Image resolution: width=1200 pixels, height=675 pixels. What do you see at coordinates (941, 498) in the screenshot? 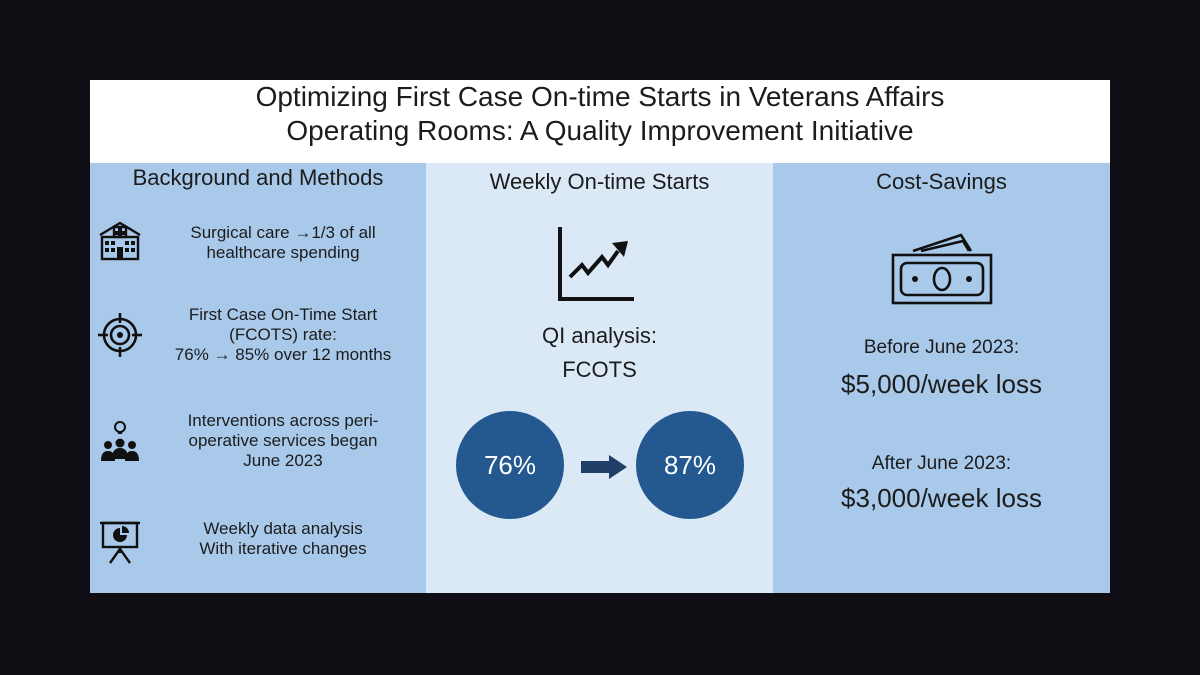
I see `after-june-value: $3,000/week loss` at bounding box center [941, 498].